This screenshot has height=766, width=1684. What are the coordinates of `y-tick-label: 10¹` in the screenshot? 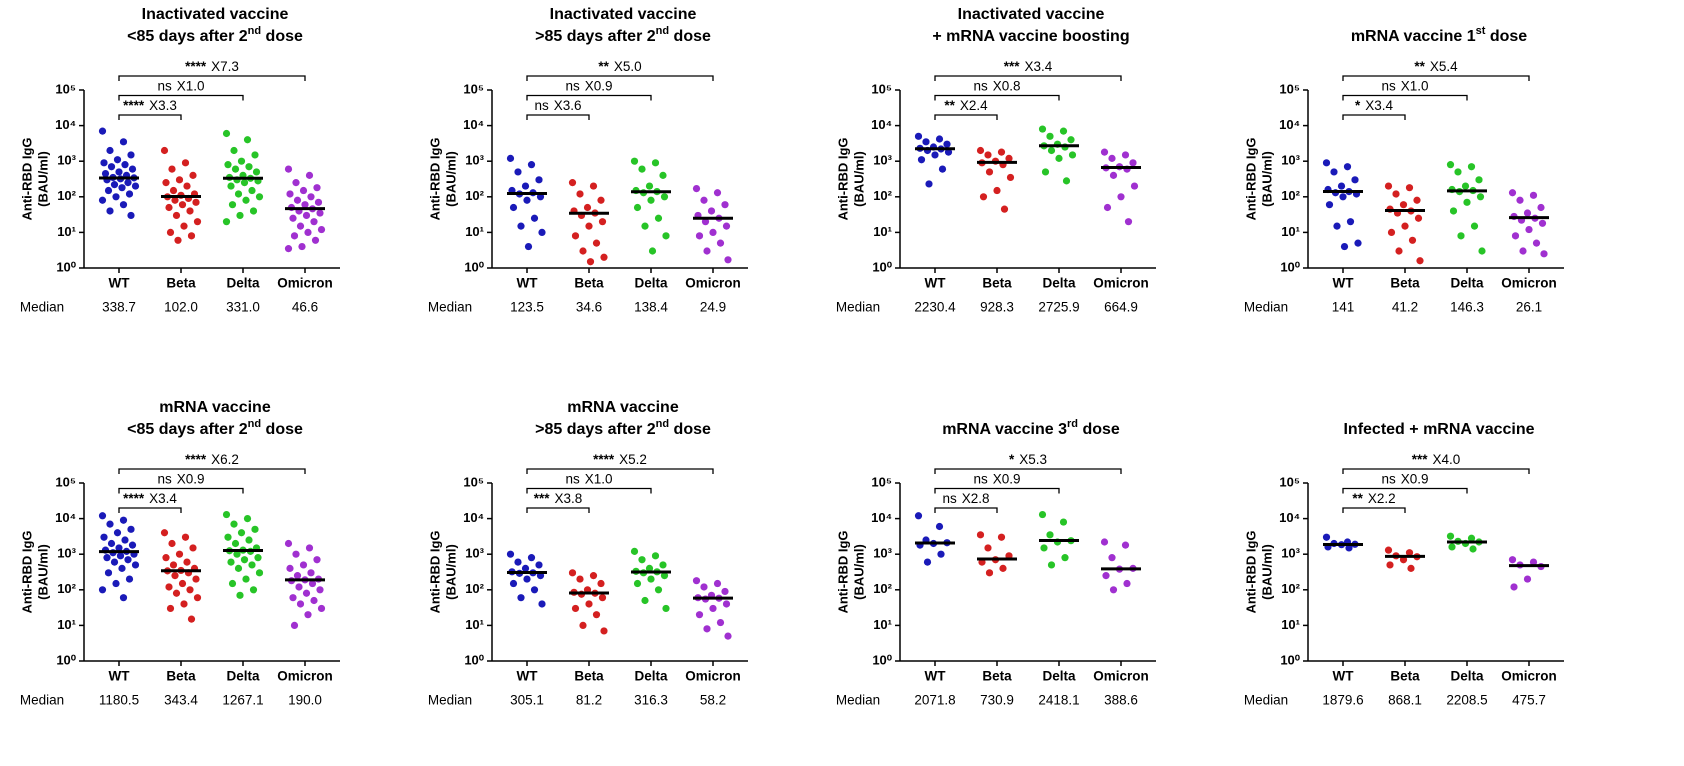 It's located at (882, 231).